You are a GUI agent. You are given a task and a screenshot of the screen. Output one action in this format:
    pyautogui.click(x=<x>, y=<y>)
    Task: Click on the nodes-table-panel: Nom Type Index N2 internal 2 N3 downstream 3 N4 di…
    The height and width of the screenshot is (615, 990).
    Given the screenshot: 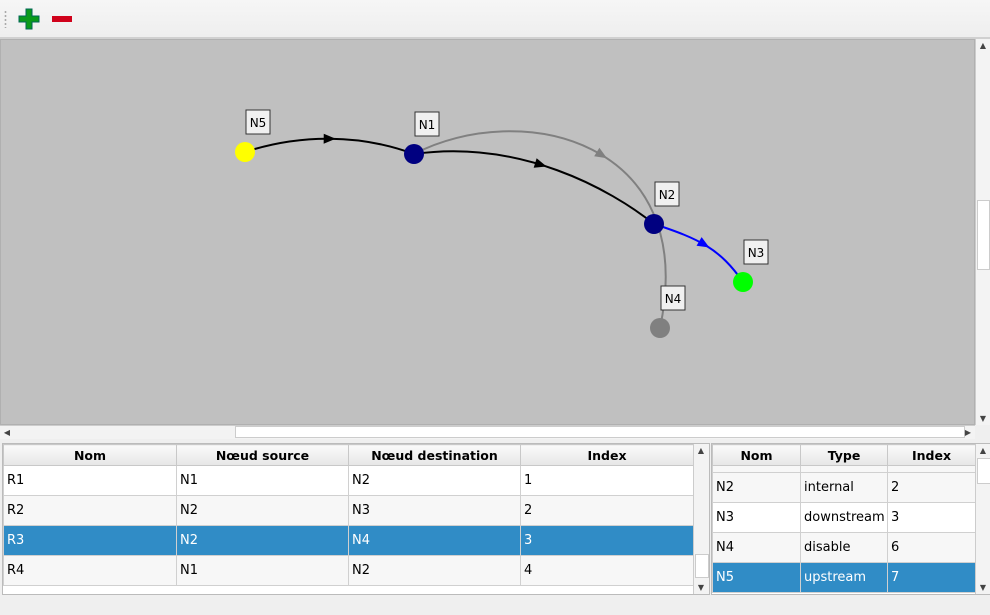 What is the action you would take?
    pyautogui.click(x=850, y=519)
    